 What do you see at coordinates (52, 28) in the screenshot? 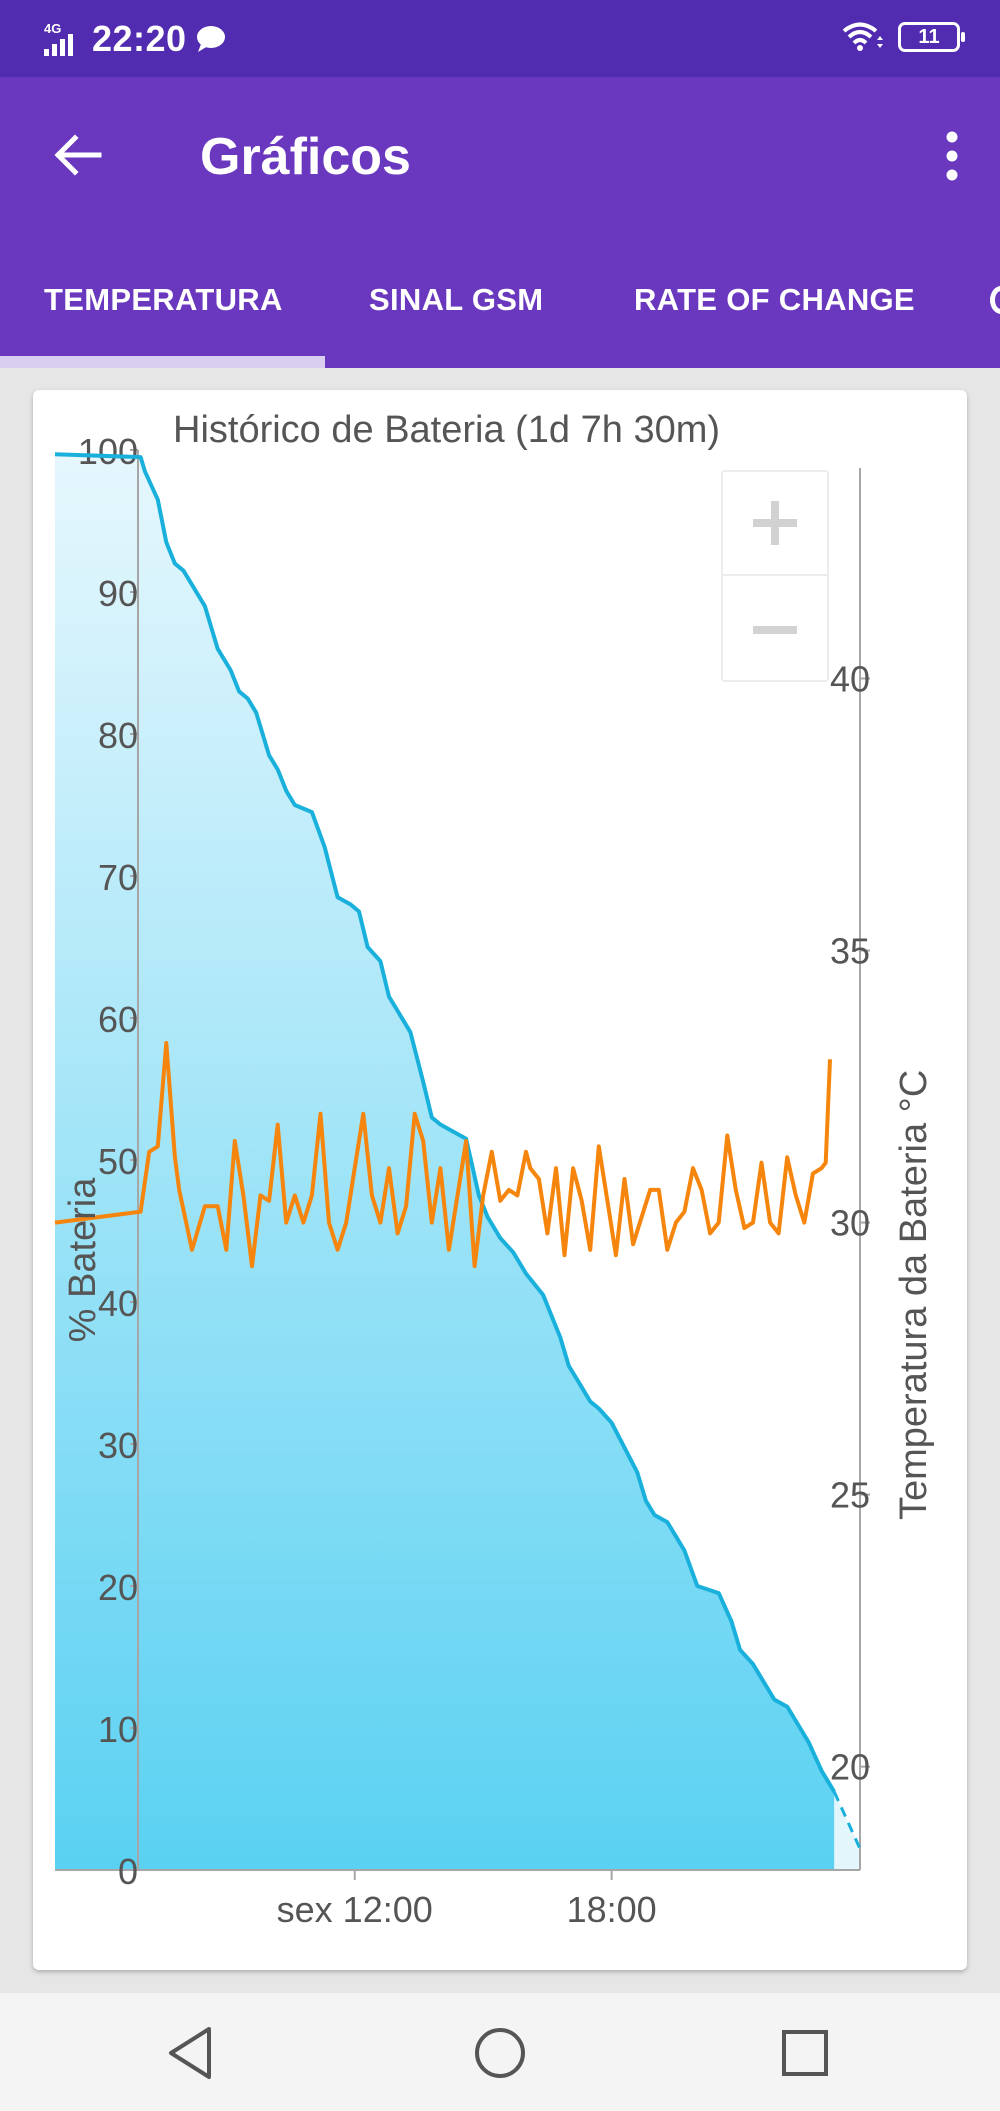
I see `network-type: 4G` at bounding box center [52, 28].